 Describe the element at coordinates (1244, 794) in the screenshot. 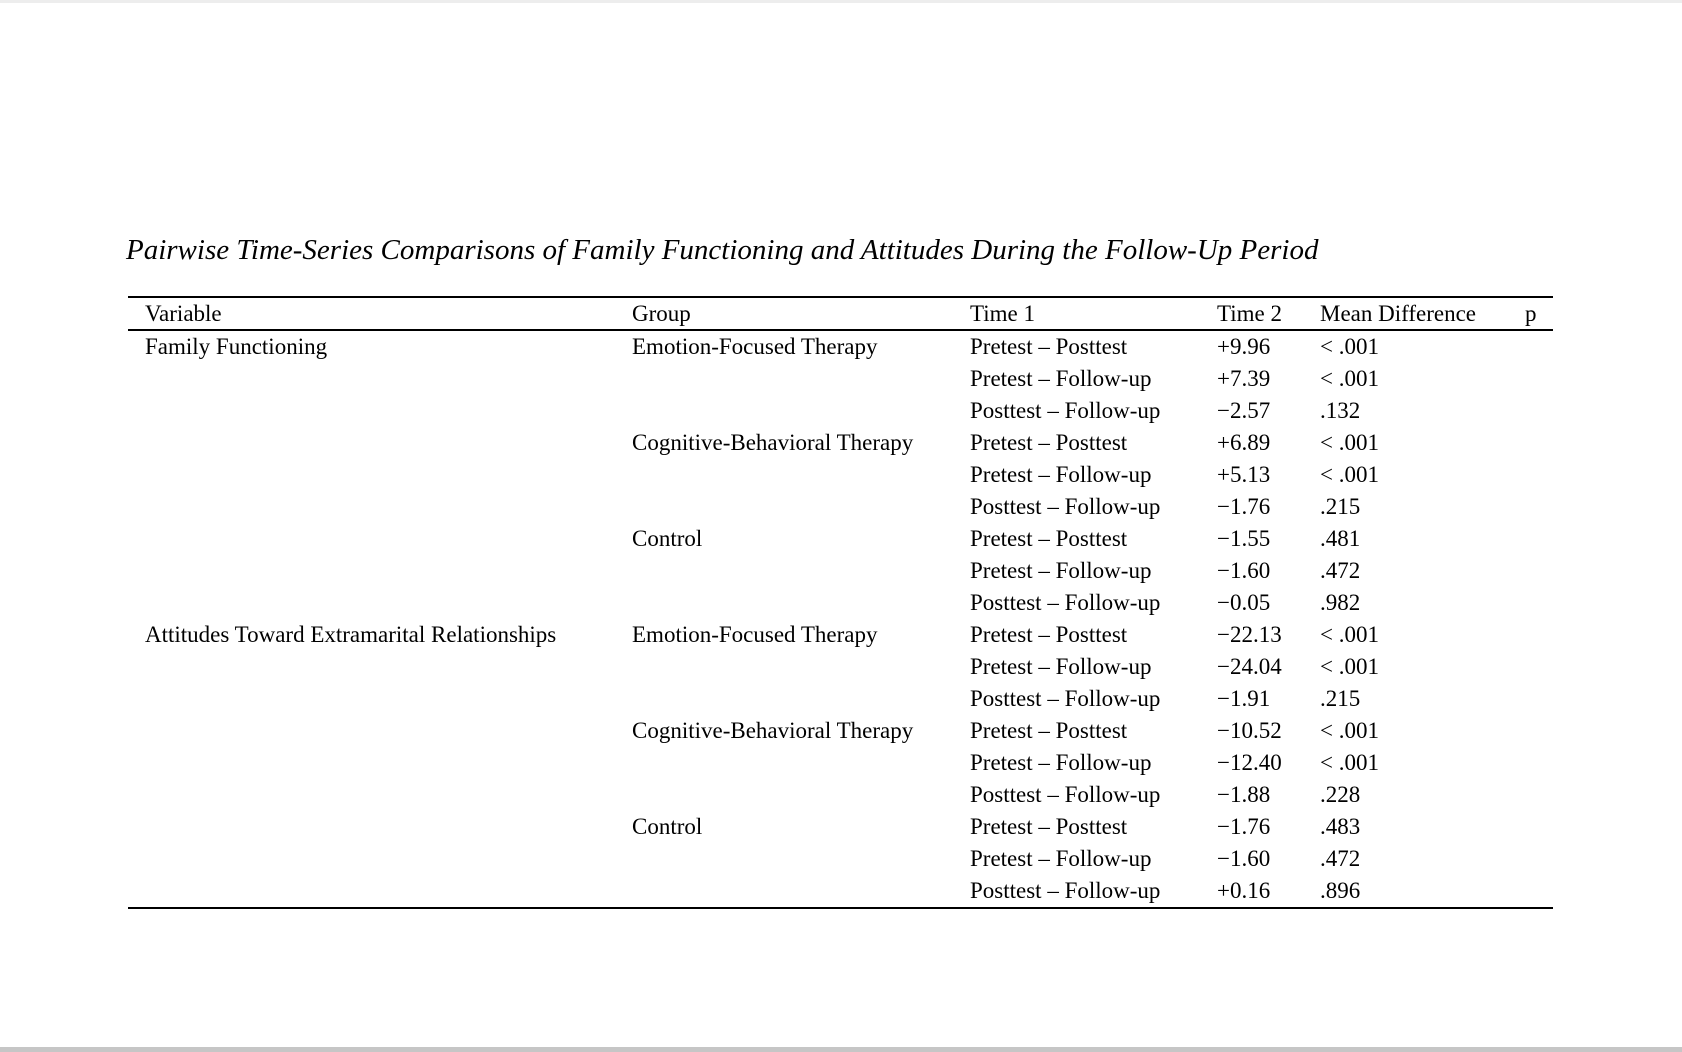

I see `cell-mean-difference: −1.88` at that location.